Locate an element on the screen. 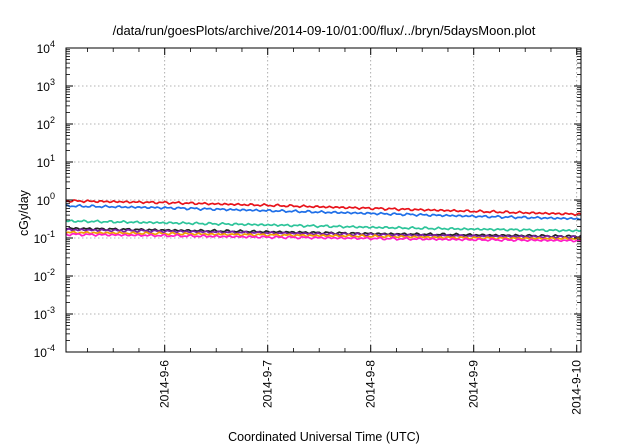  y-tick-label: 10¹ is located at coordinates (46, 161).